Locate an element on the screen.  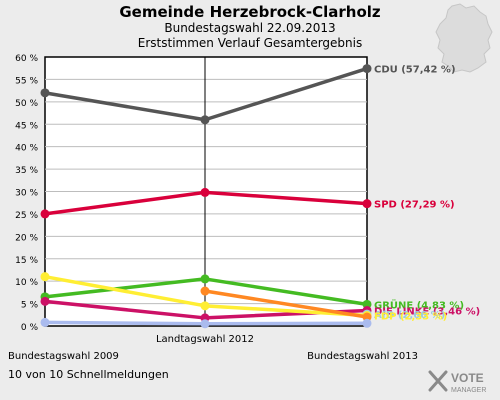
end-label-die-linke: DIE LINKE (3,46 %) is located at coordinates (427, 311).